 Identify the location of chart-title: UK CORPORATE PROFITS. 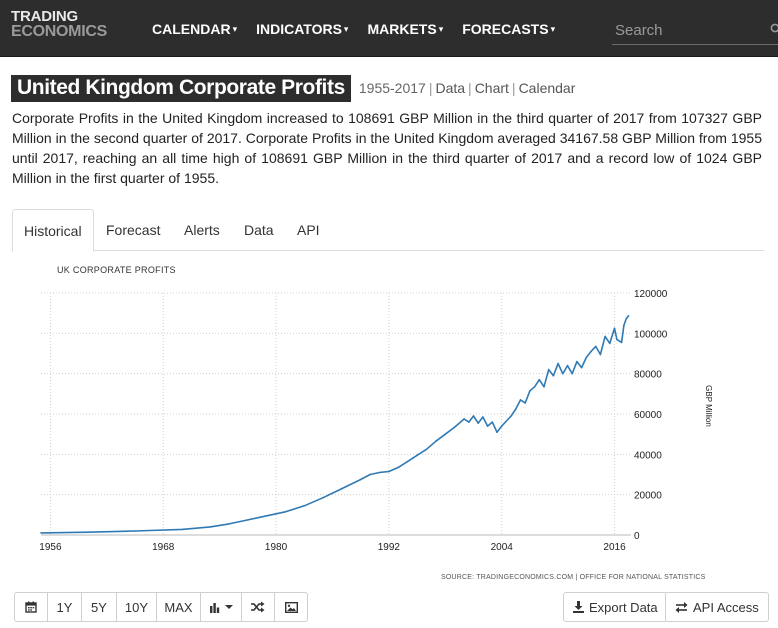
(116, 270).